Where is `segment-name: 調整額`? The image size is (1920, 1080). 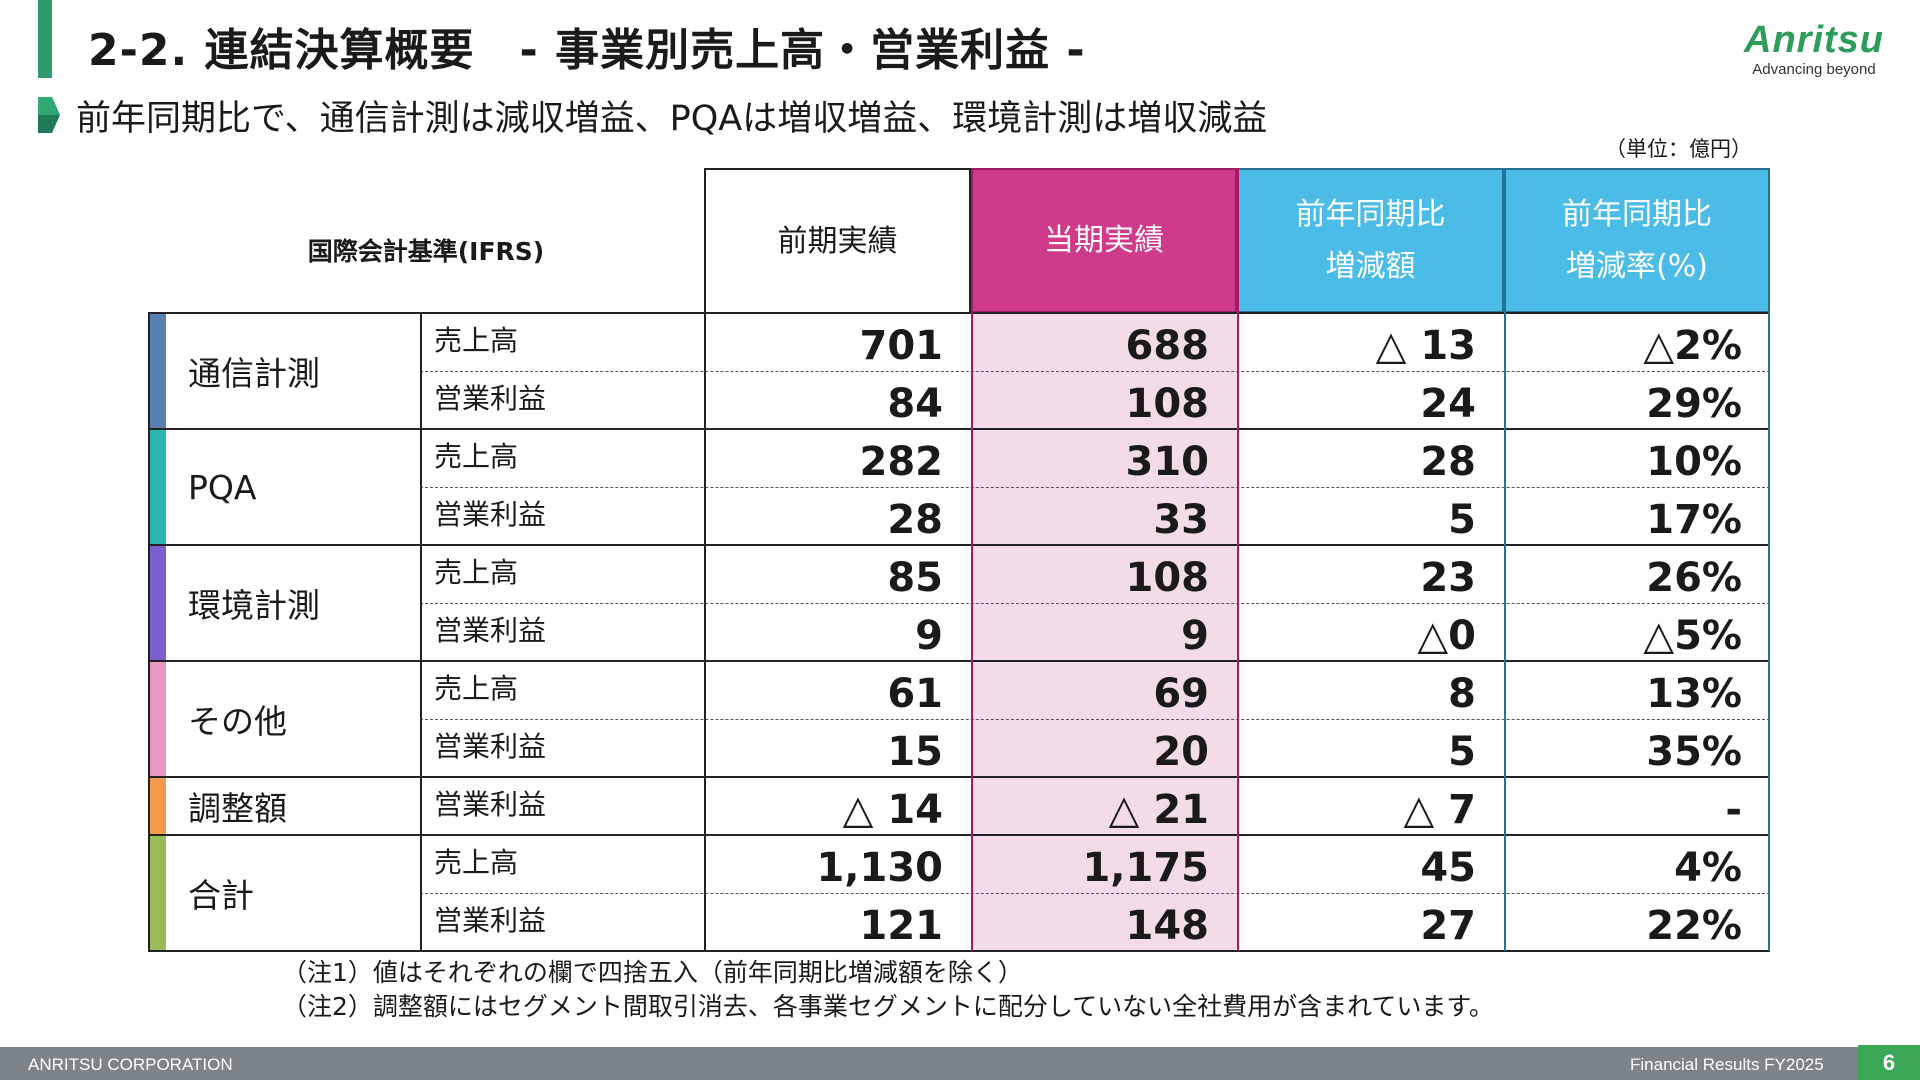
segment-name: 調整額 is located at coordinates (237, 808).